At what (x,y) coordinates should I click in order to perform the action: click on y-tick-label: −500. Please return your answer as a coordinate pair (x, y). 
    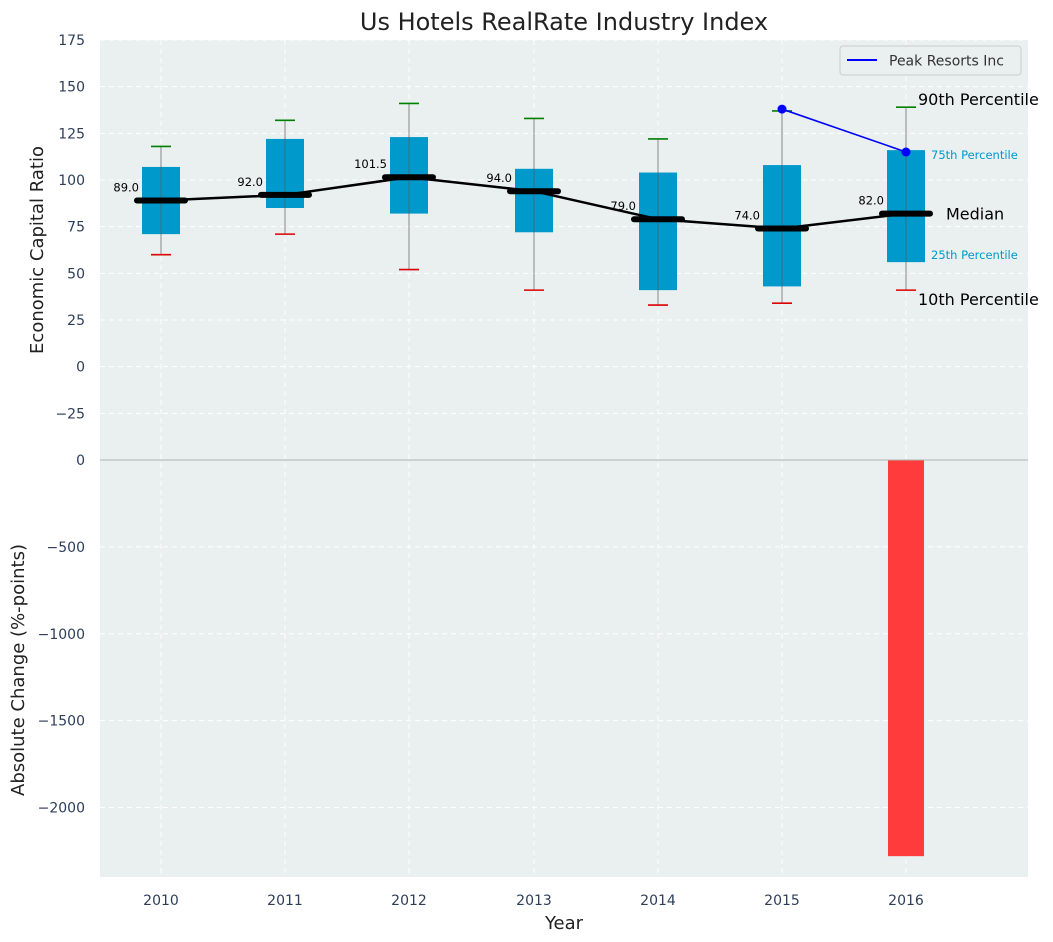
    Looking at the image, I should click on (66, 548).